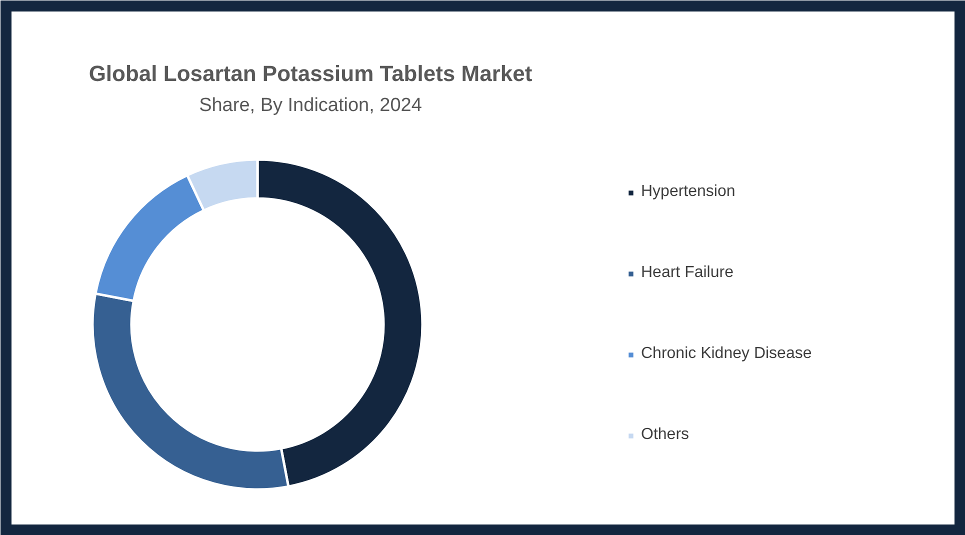 The height and width of the screenshot is (535, 965). What do you see at coordinates (726, 354) in the screenshot?
I see `legend-label: Chronic Kidney Disease` at bounding box center [726, 354].